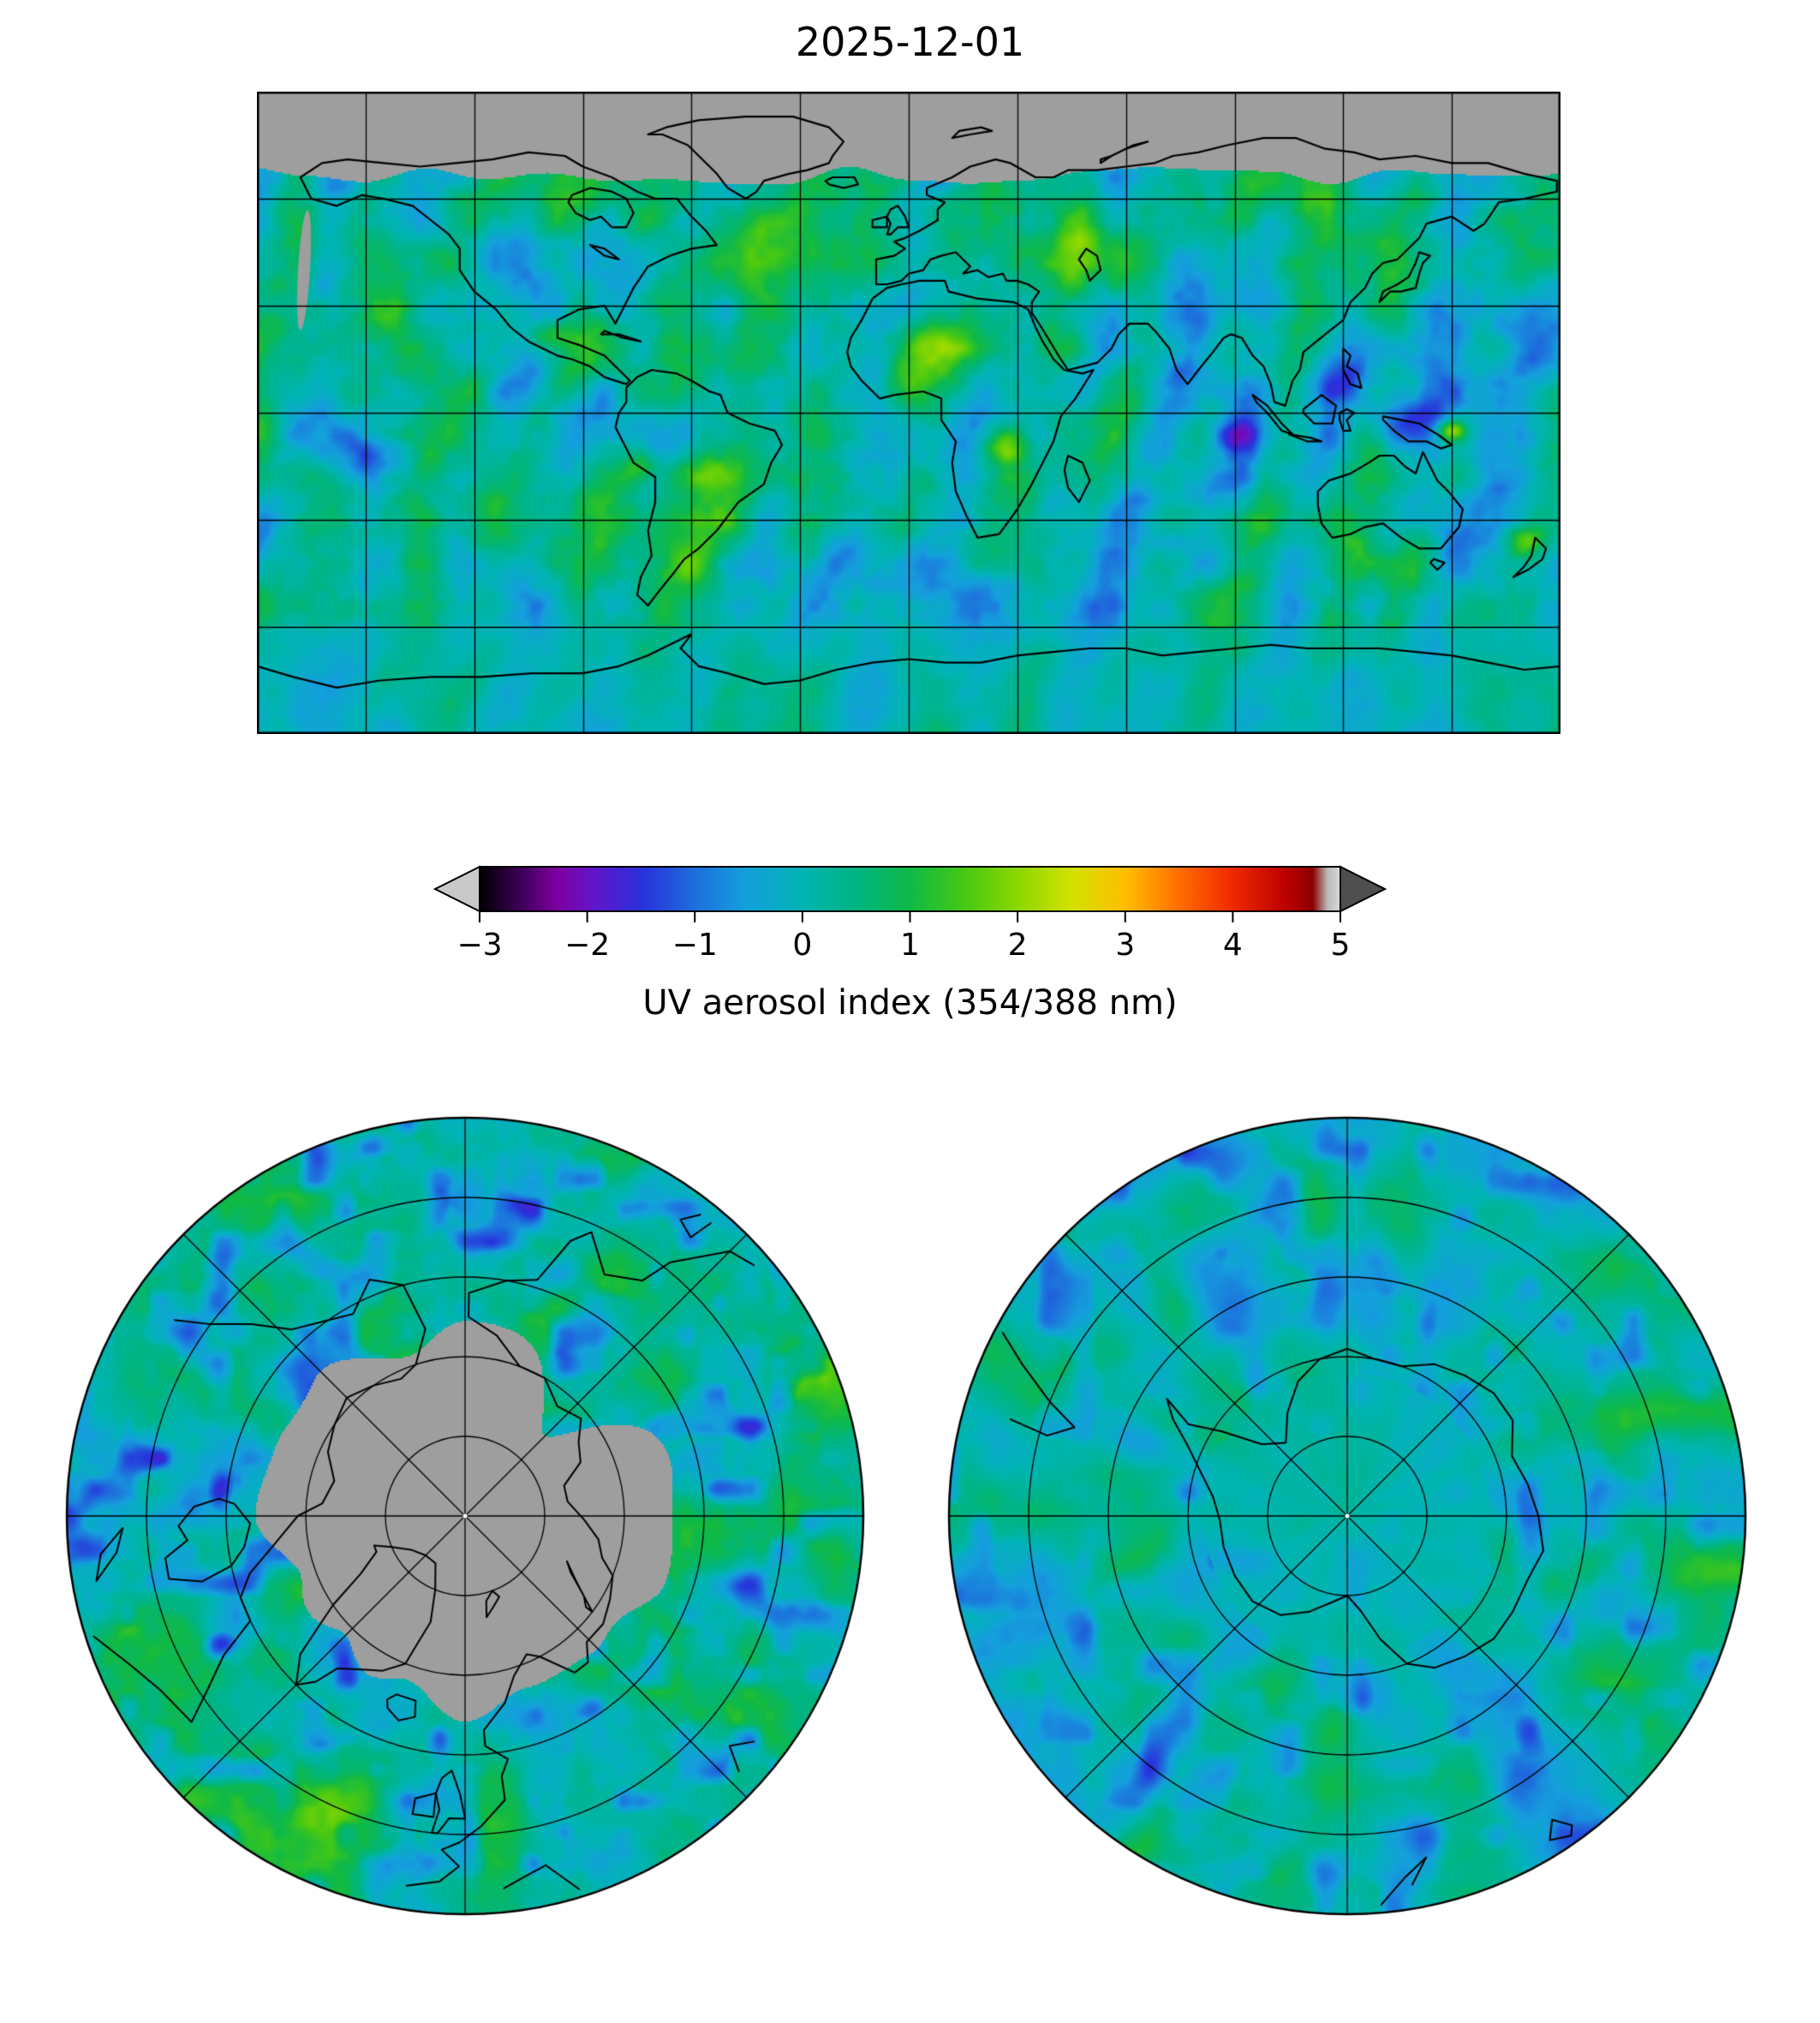 Image resolution: width=1820 pixels, height=2023 pixels. I want to click on colorbar-tick-label: 4, so click(1233, 946).